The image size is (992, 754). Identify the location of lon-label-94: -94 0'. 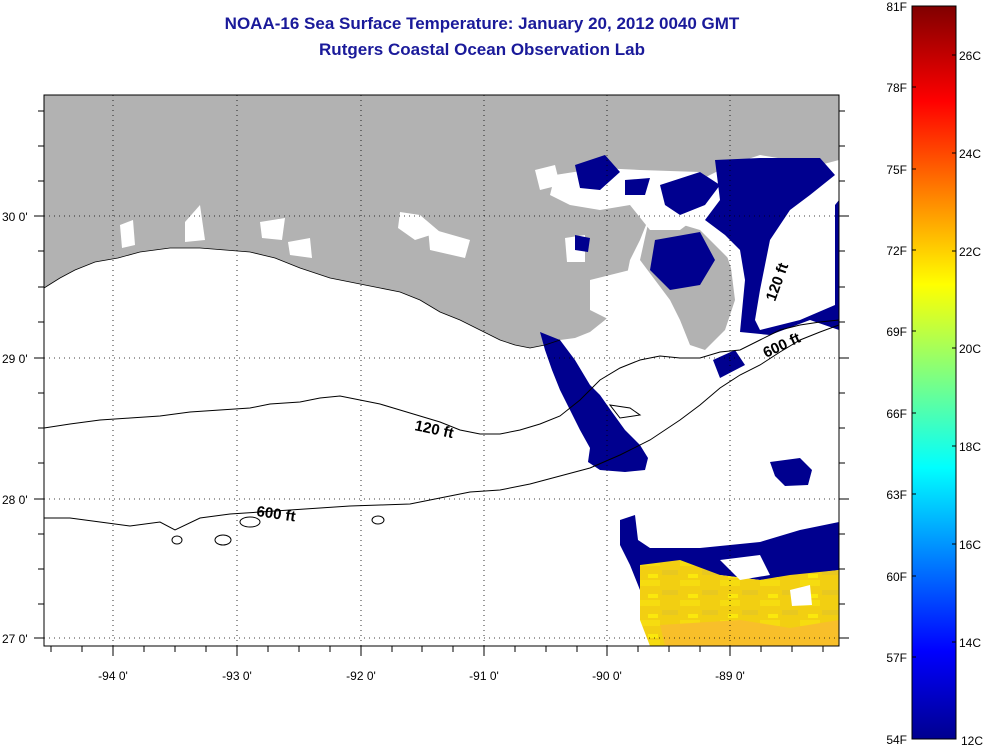
(113, 676).